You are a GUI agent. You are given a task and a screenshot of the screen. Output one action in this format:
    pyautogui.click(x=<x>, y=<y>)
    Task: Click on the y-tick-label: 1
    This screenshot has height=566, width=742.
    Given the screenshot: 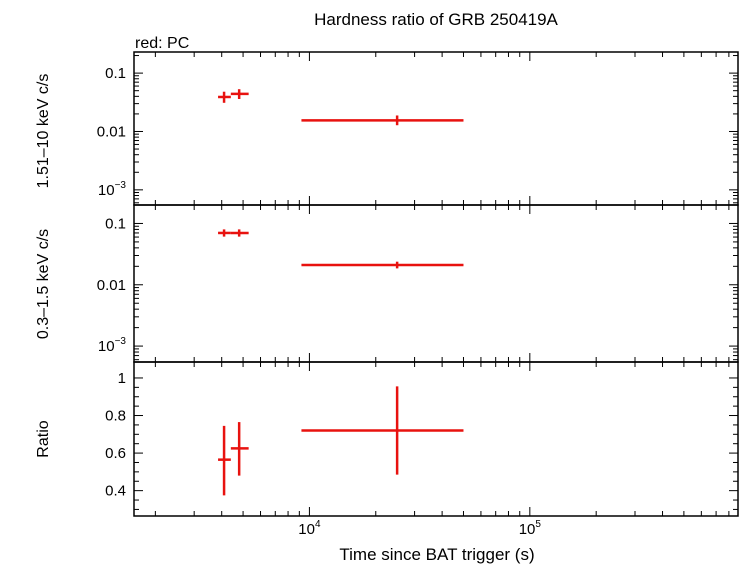 What is the action you would take?
    pyautogui.click(x=122, y=378)
    